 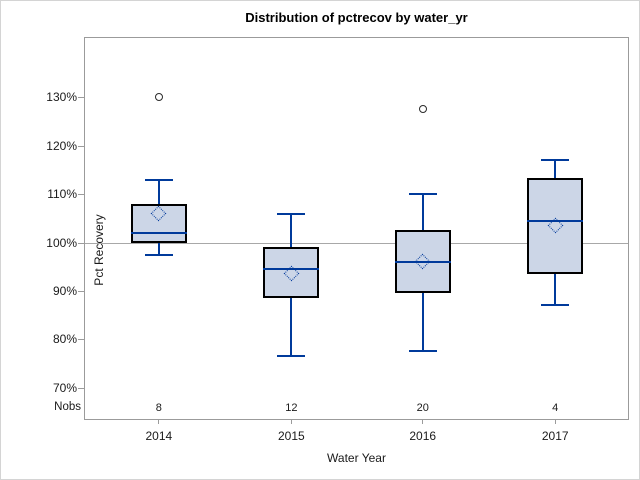 I want to click on reference-line-100pct, so click(x=356, y=243).